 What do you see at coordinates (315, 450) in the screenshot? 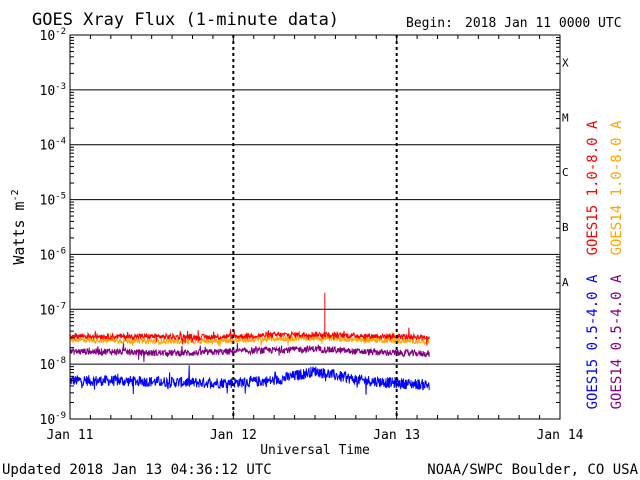
I see `x-axis-label: Universal Time` at bounding box center [315, 450].